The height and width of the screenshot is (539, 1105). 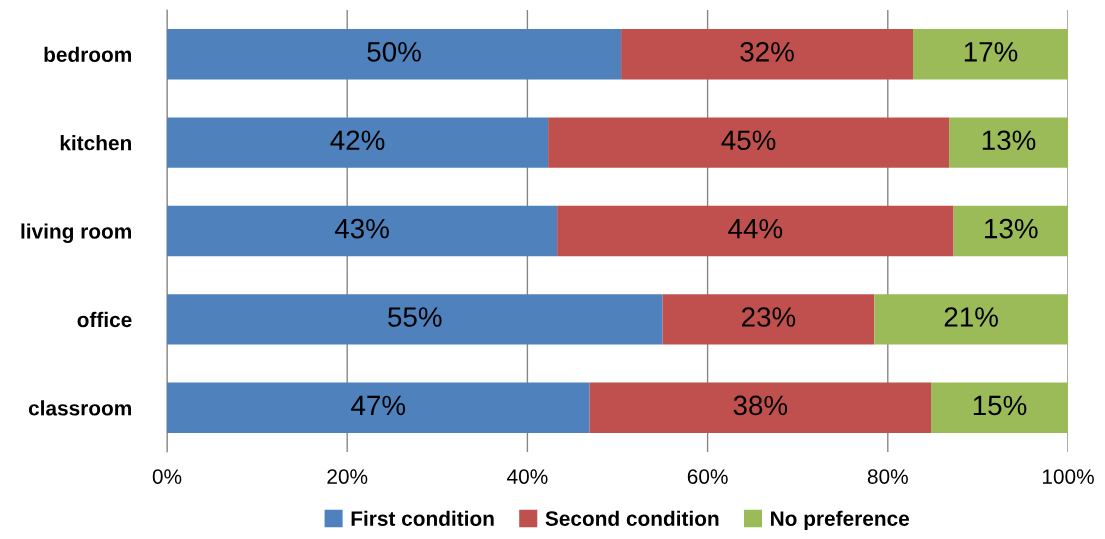 I want to click on data-label: 45%, so click(x=748, y=140).